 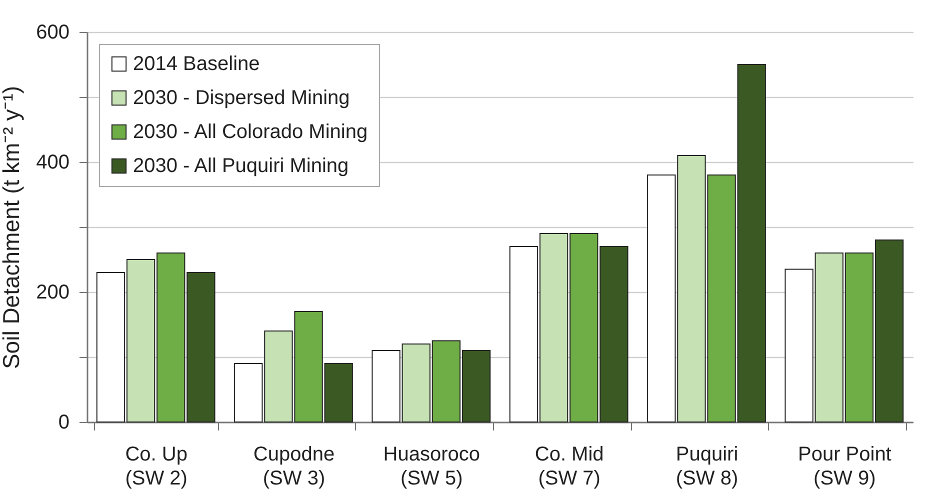 I want to click on y-tick-label: 600, so click(x=53, y=33).